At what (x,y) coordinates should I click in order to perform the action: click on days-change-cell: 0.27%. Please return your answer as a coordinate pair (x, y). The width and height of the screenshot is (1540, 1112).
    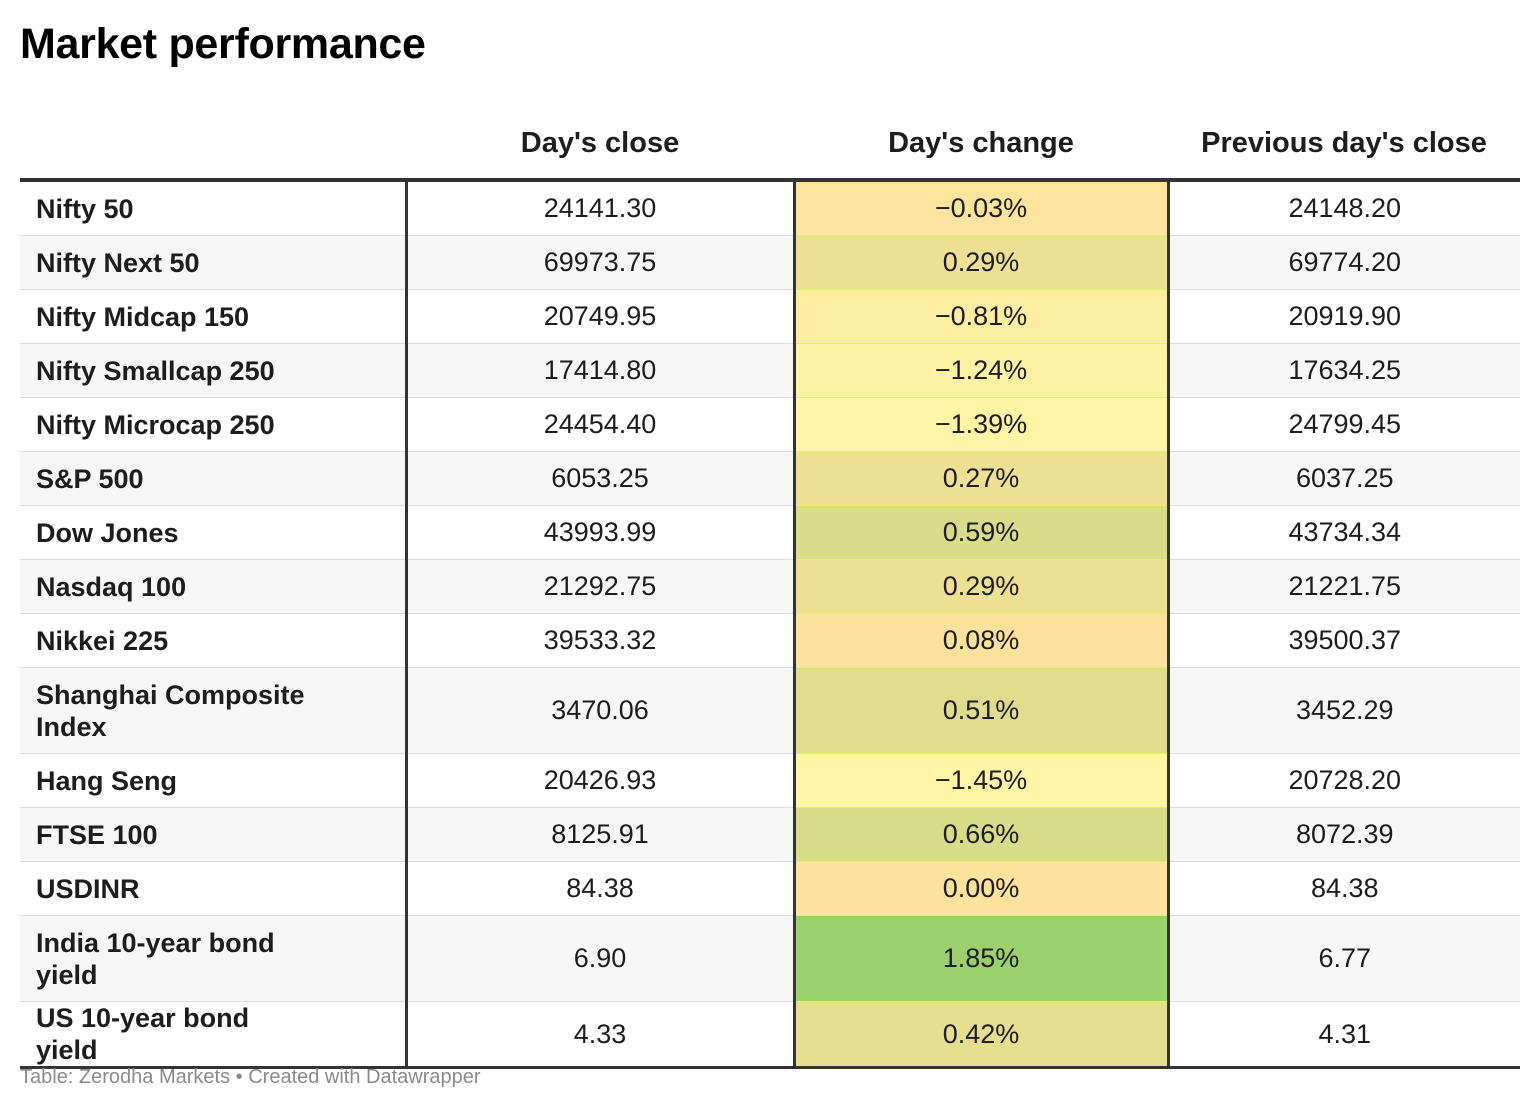
    Looking at the image, I should click on (982, 478).